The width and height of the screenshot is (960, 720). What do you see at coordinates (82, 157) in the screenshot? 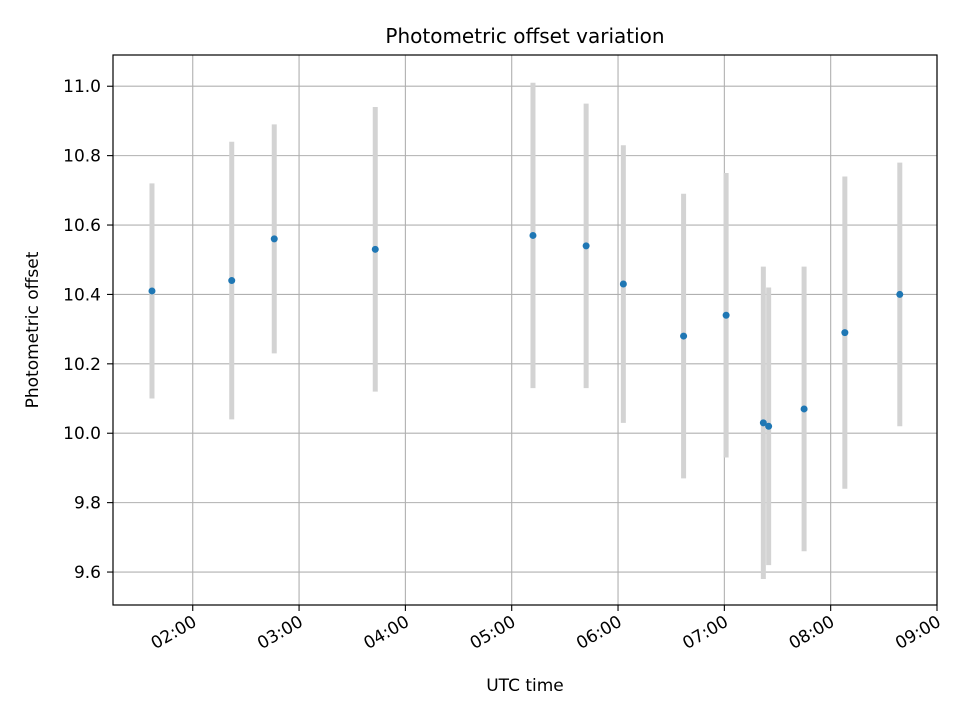
I see `y-tick-label: 10.8` at bounding box center [82, 157].